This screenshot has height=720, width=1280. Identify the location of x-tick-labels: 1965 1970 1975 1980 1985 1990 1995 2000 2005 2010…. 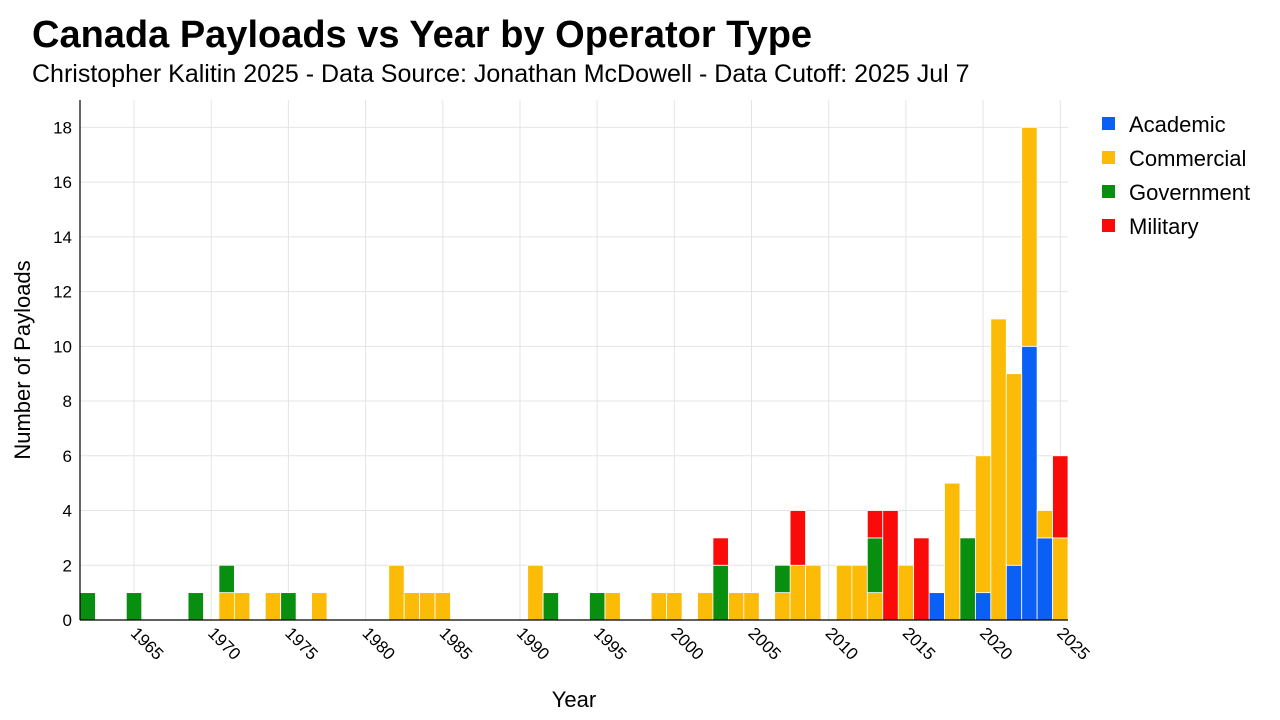
(610, 644).